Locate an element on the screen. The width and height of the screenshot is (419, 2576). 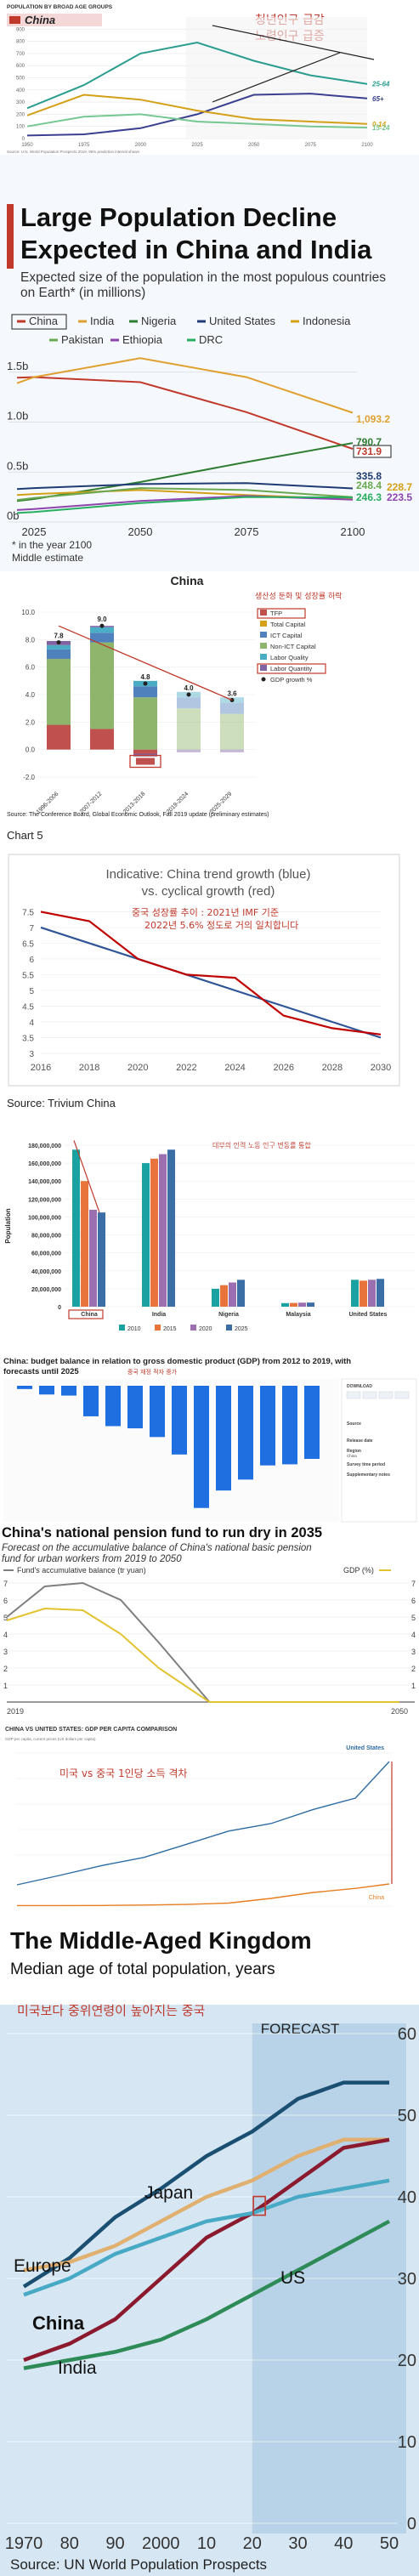
y-tick-label: 6 is located at coordinates (31, 961).